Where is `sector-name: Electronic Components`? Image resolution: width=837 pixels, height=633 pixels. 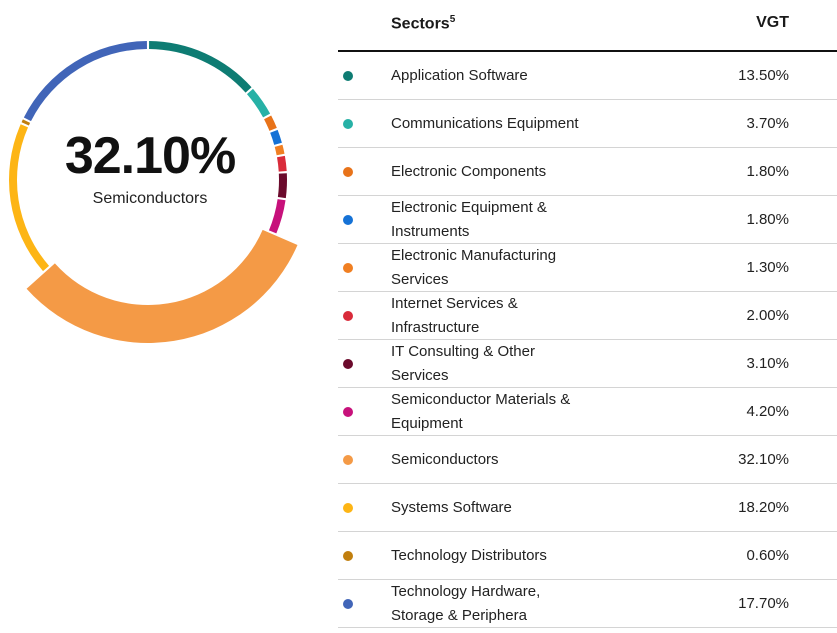
sector-name: Electronic Components is located at coordinates (469, 171).